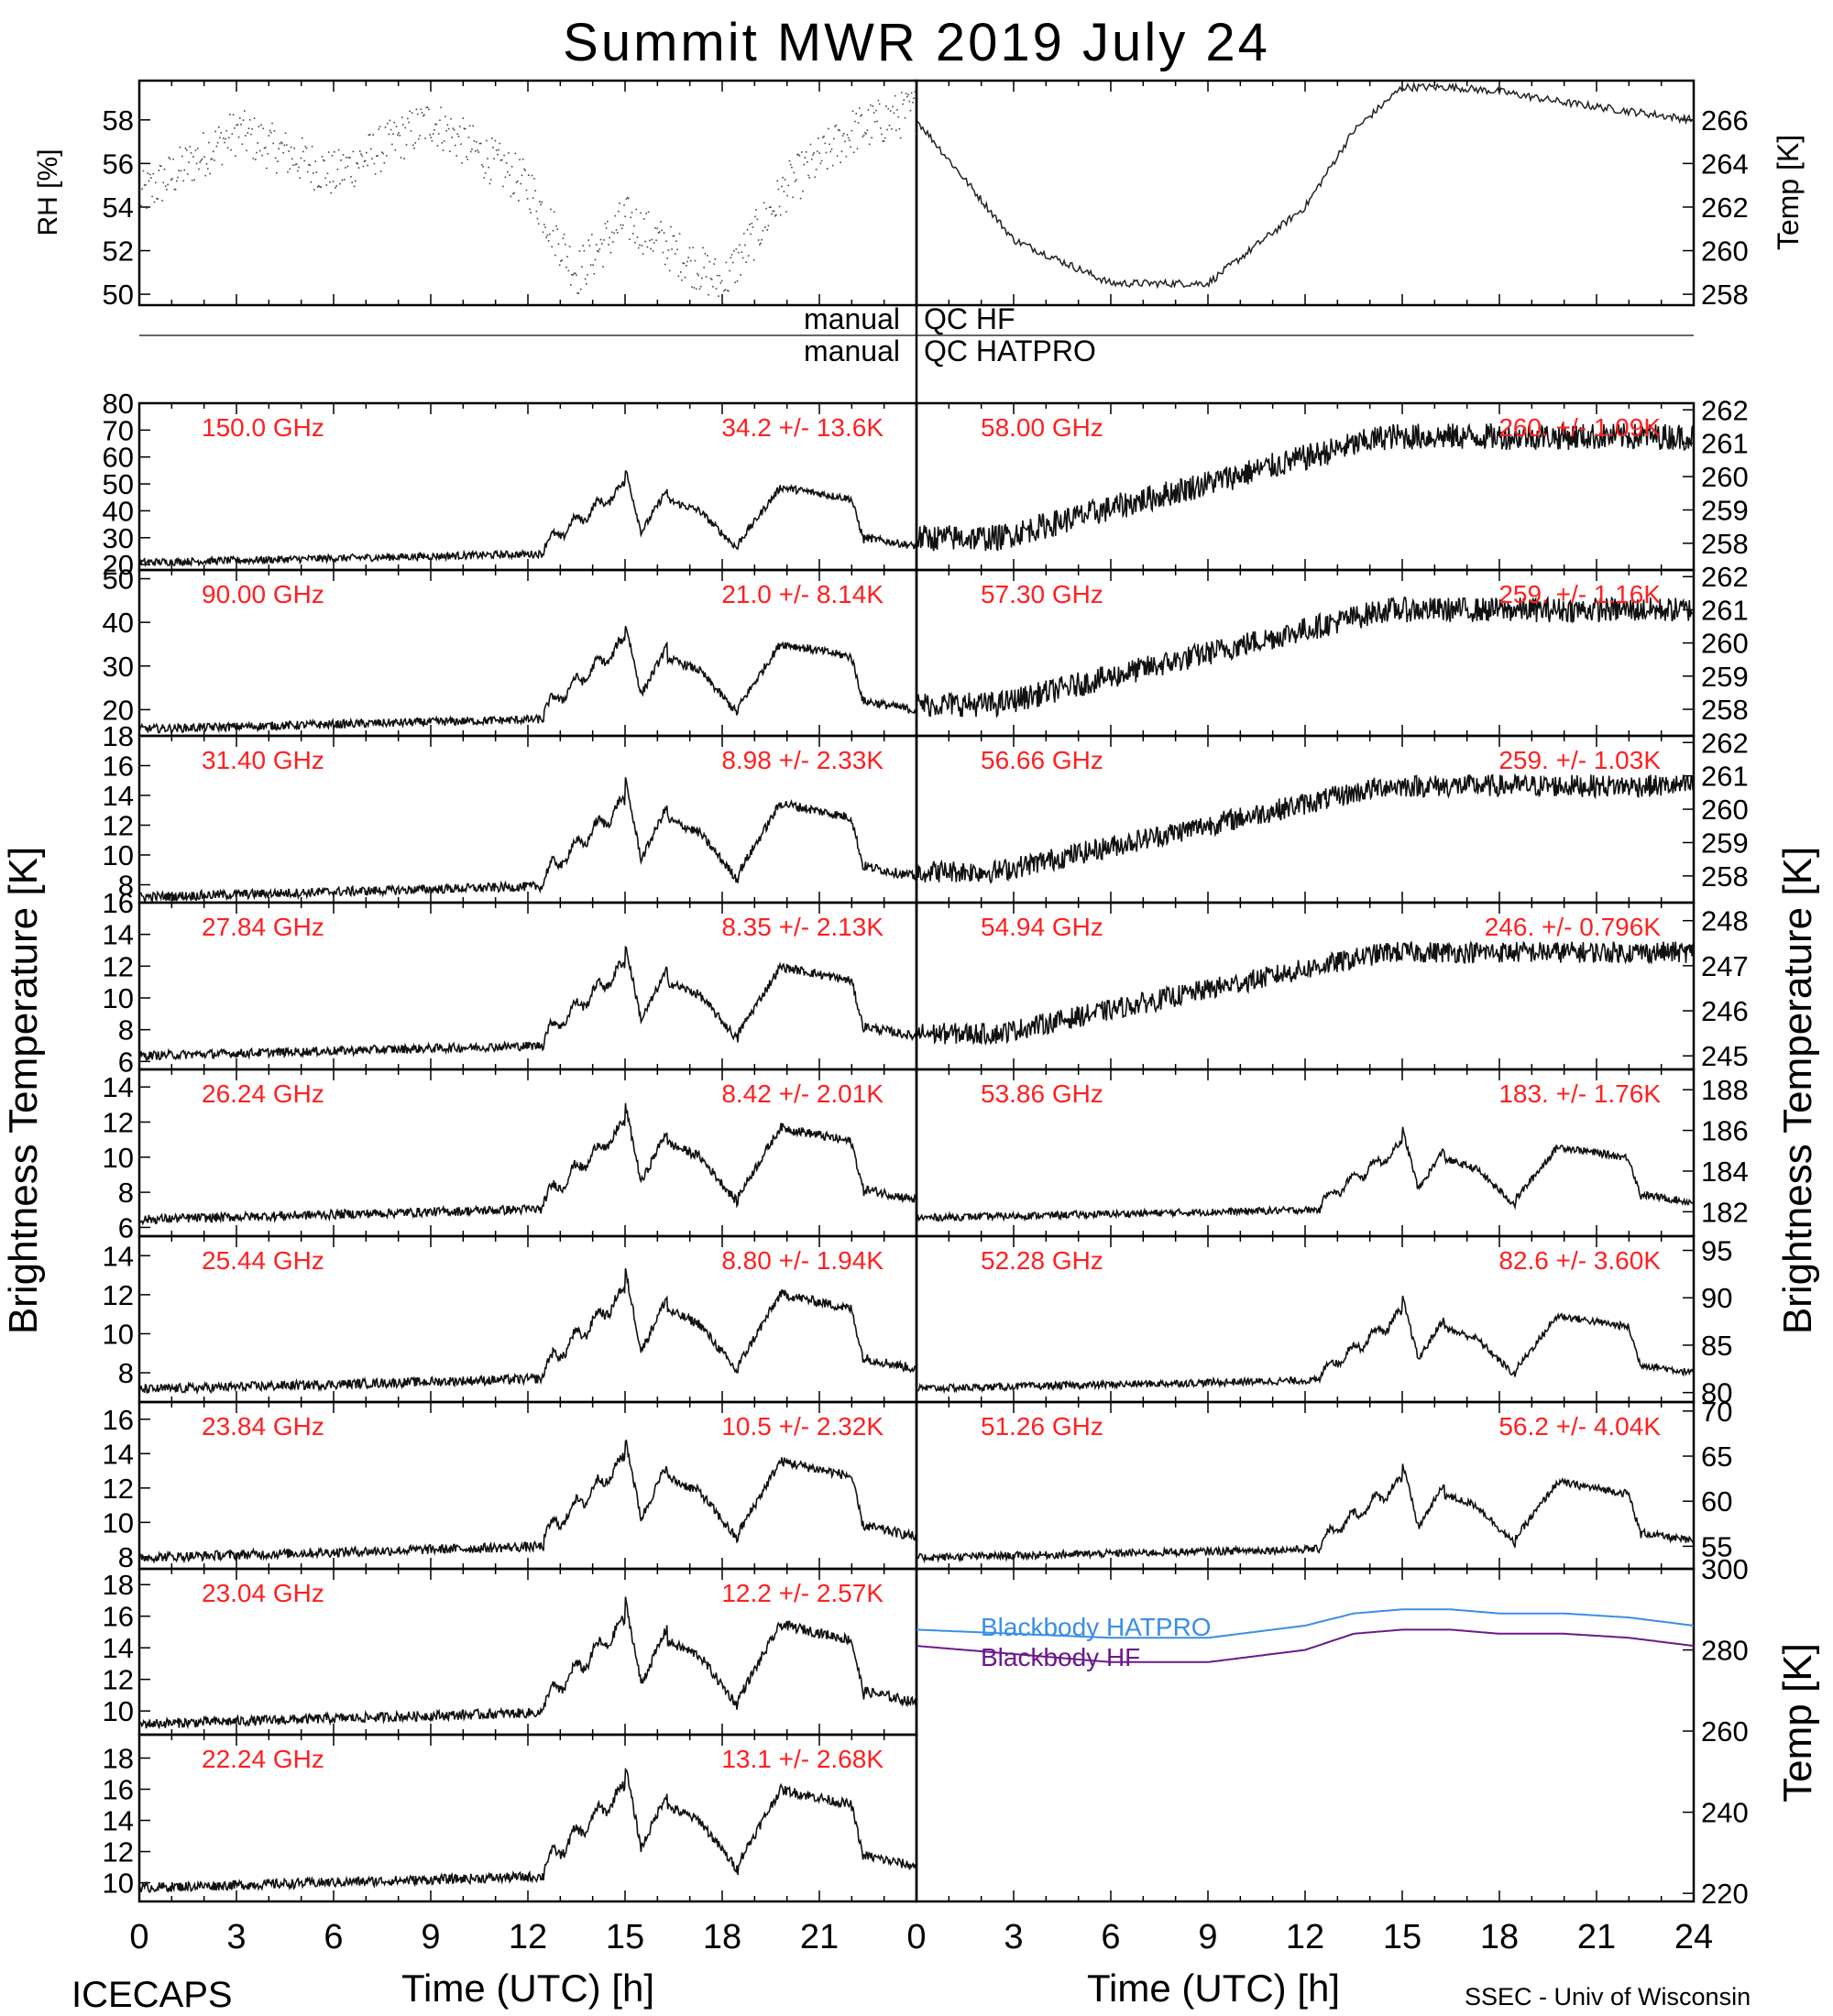  Describe the element at coordinates (1716, 1501) in the screenshot. I see `y-tick-label: 60` at that location.